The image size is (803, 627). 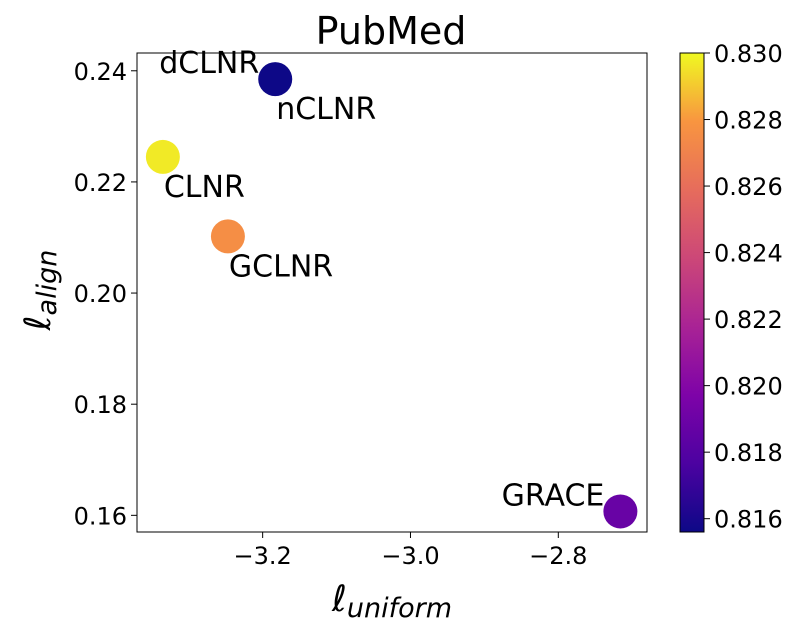 What do you see at coordinates (162, 156) in the screenshot?
I see `point-clnr` at bounding box center [162, 156].